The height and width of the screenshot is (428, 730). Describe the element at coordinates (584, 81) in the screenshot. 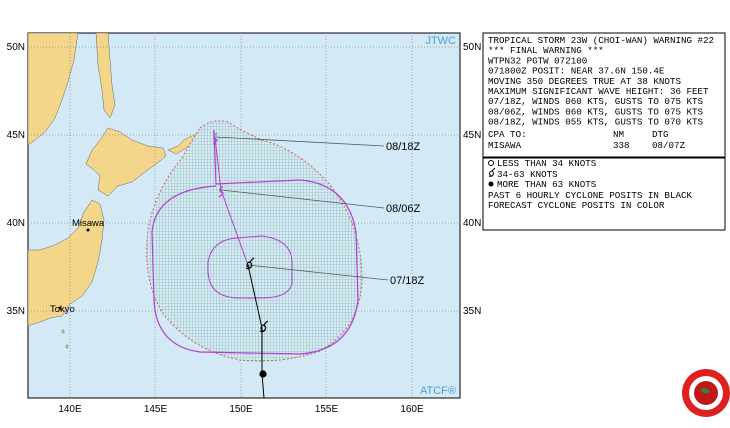

I see `warning-line: MOVING 350 DEGREES TRUE AT 38 KNOTS` at that location.